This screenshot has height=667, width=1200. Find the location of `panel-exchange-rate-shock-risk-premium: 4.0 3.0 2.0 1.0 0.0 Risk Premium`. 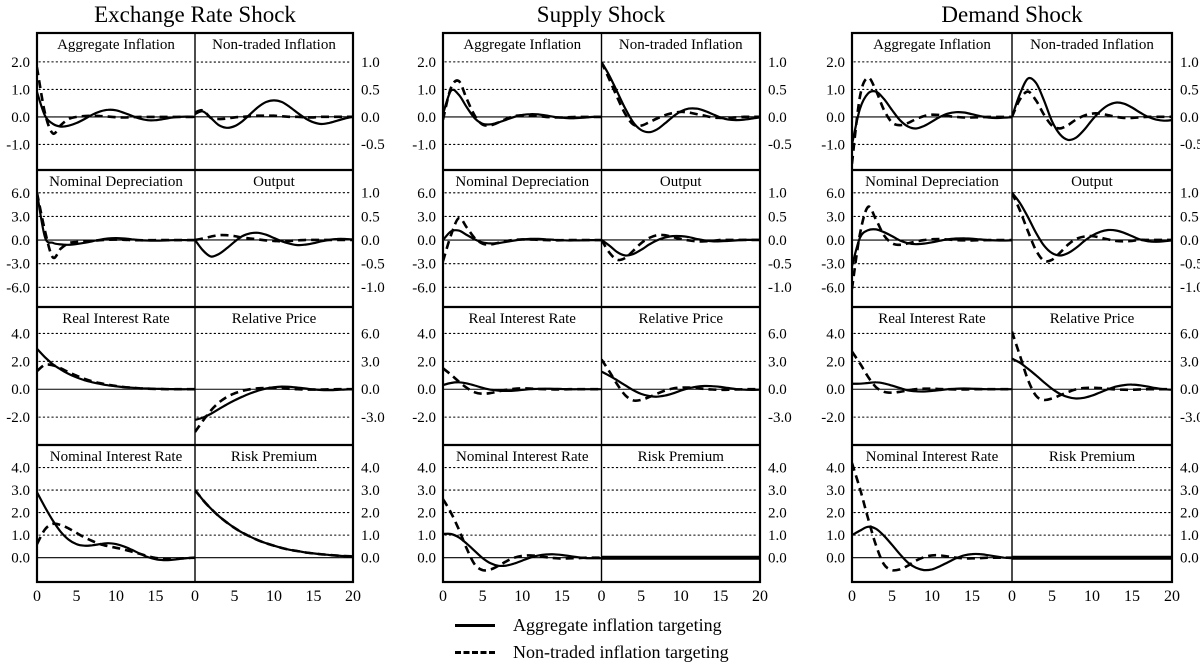

panel-exchange-rate-shock-risk-premium: 4.0 3.0 2.0 1.0 0.0 Risk Premium is located at coordinates (287, 508).